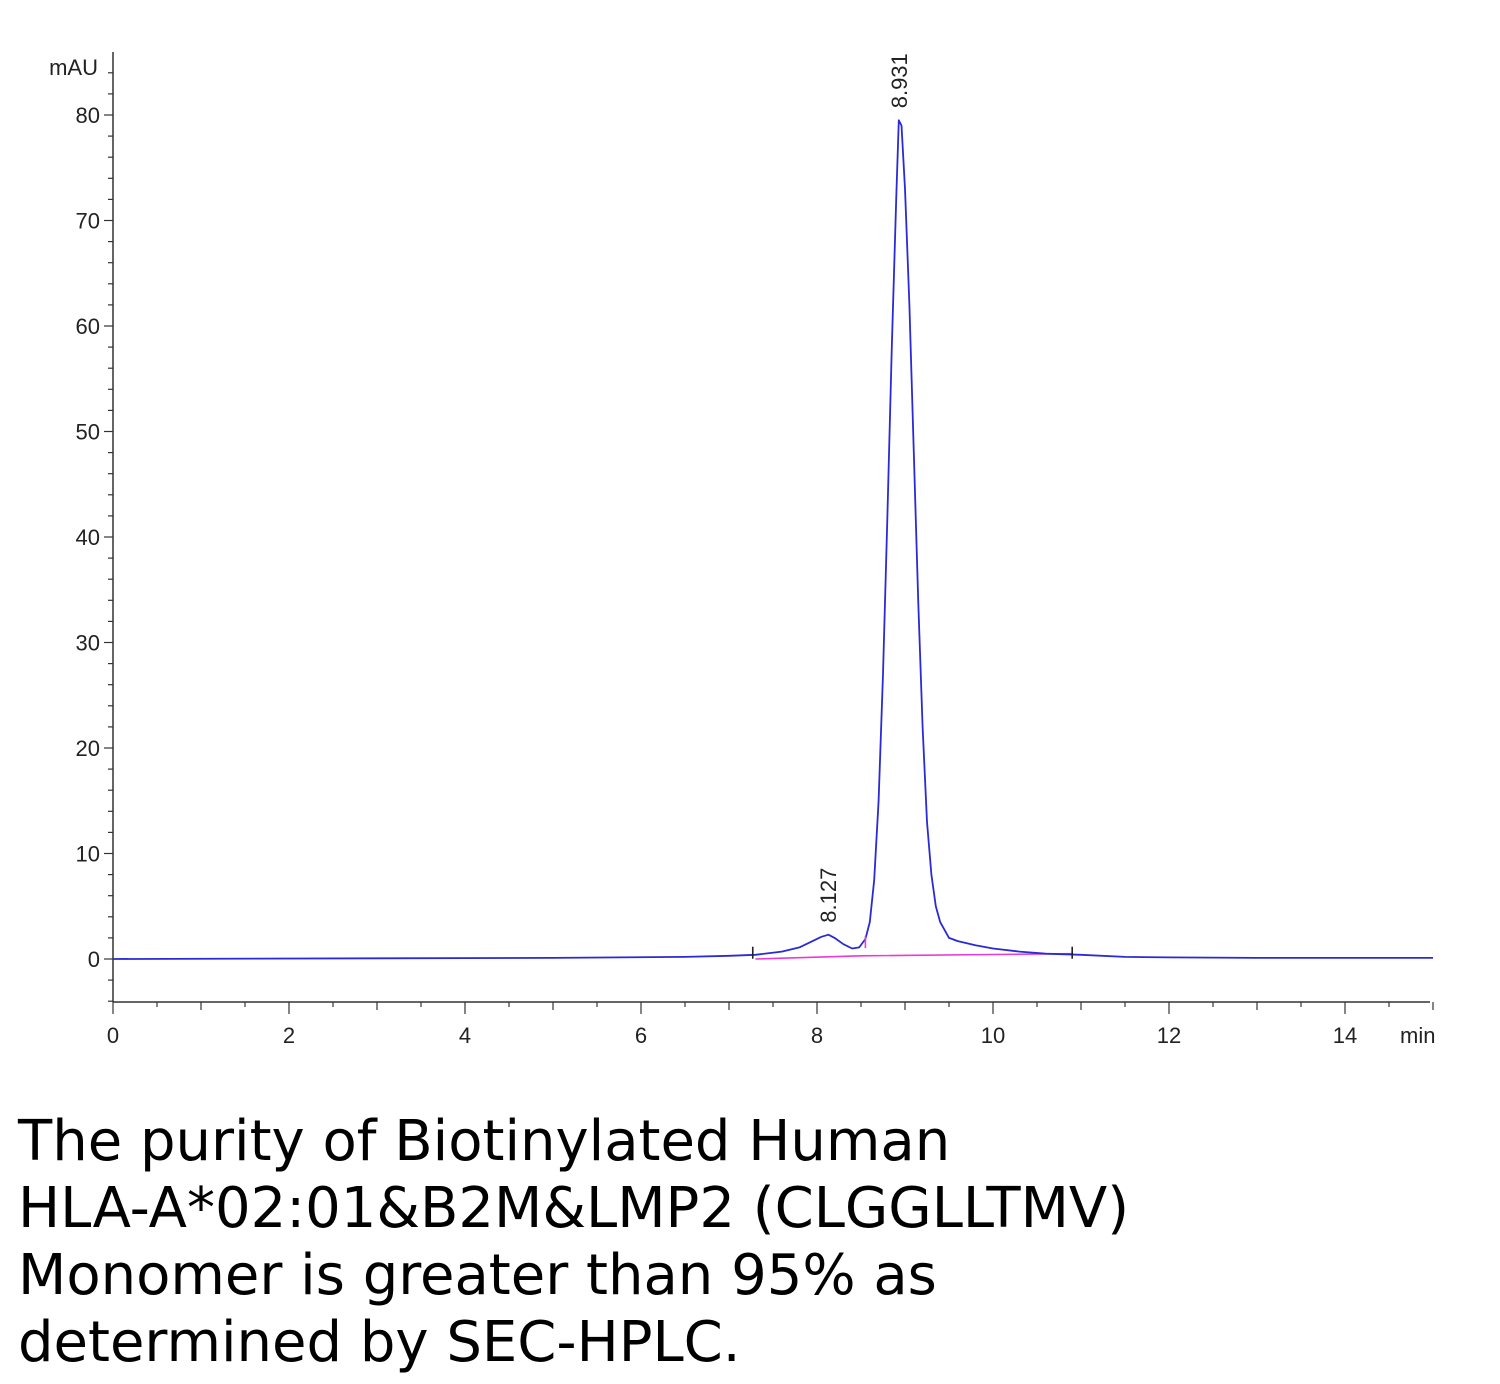  I want to click on x-unit-label: min, so click(1417, 1035).